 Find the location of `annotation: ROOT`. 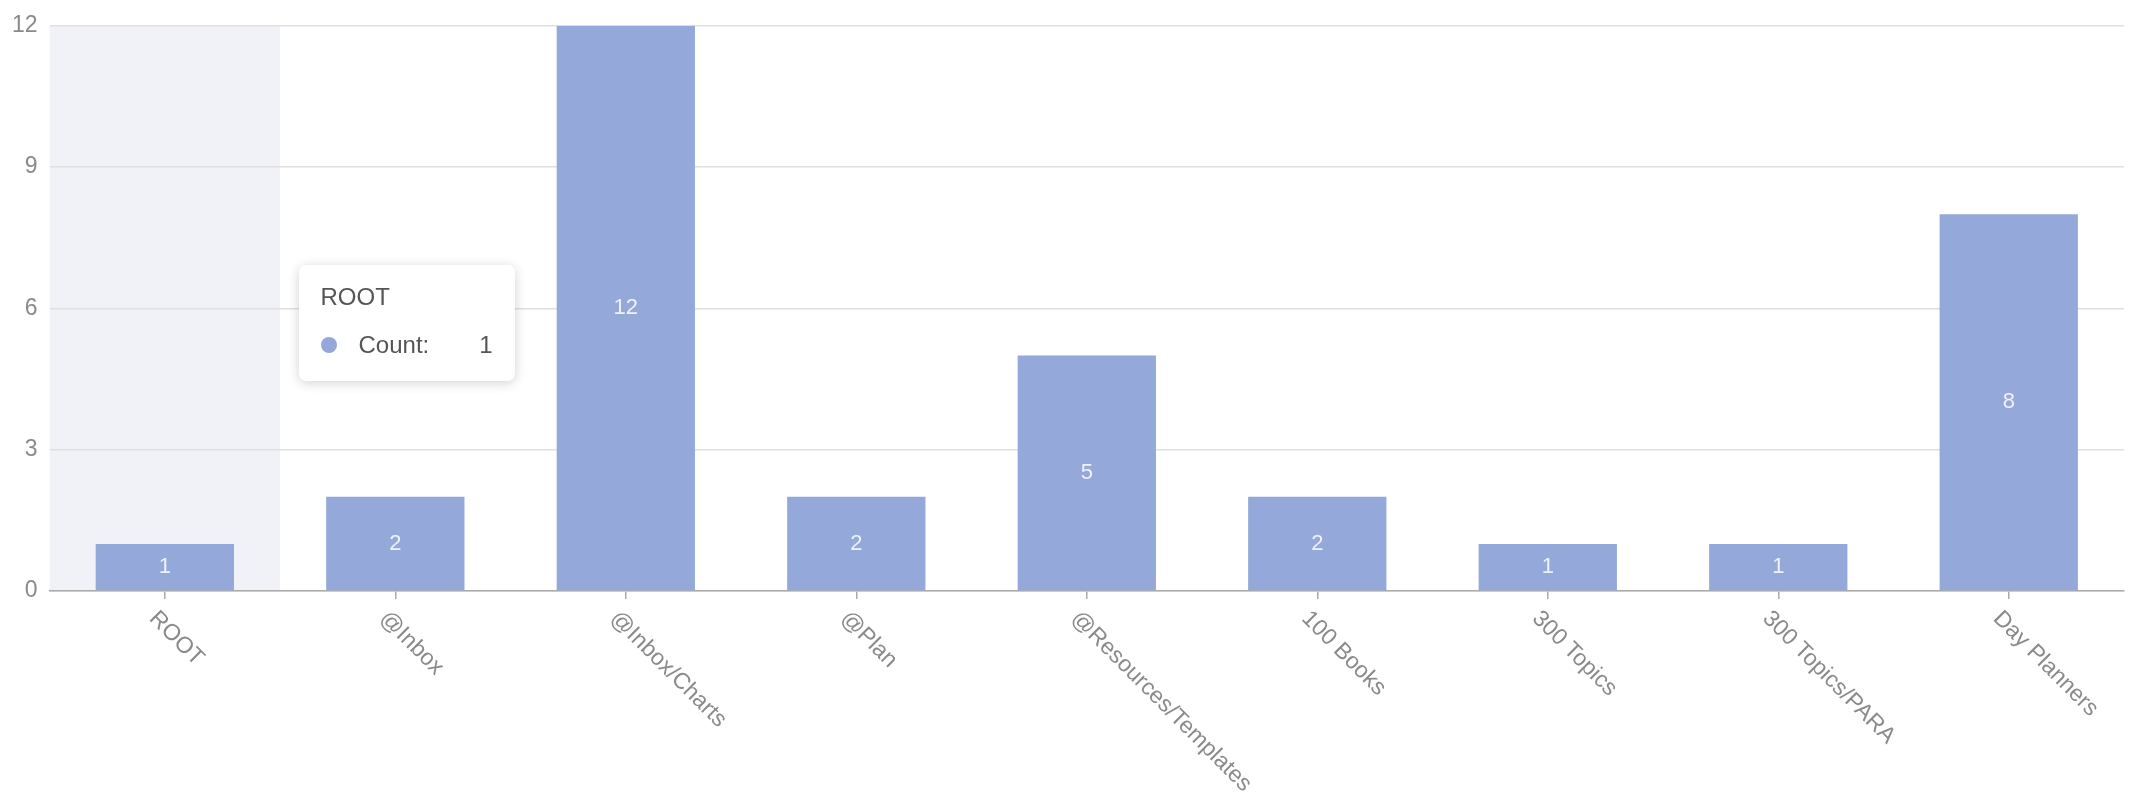

annotation: ROOT is located at coordinates (355, 296).